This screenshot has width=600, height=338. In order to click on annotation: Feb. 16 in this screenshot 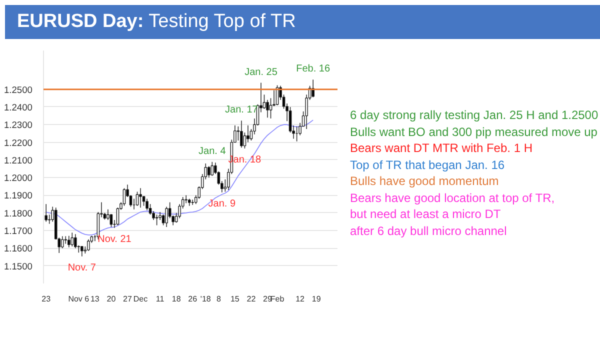, I will do `click(313, 69)`.